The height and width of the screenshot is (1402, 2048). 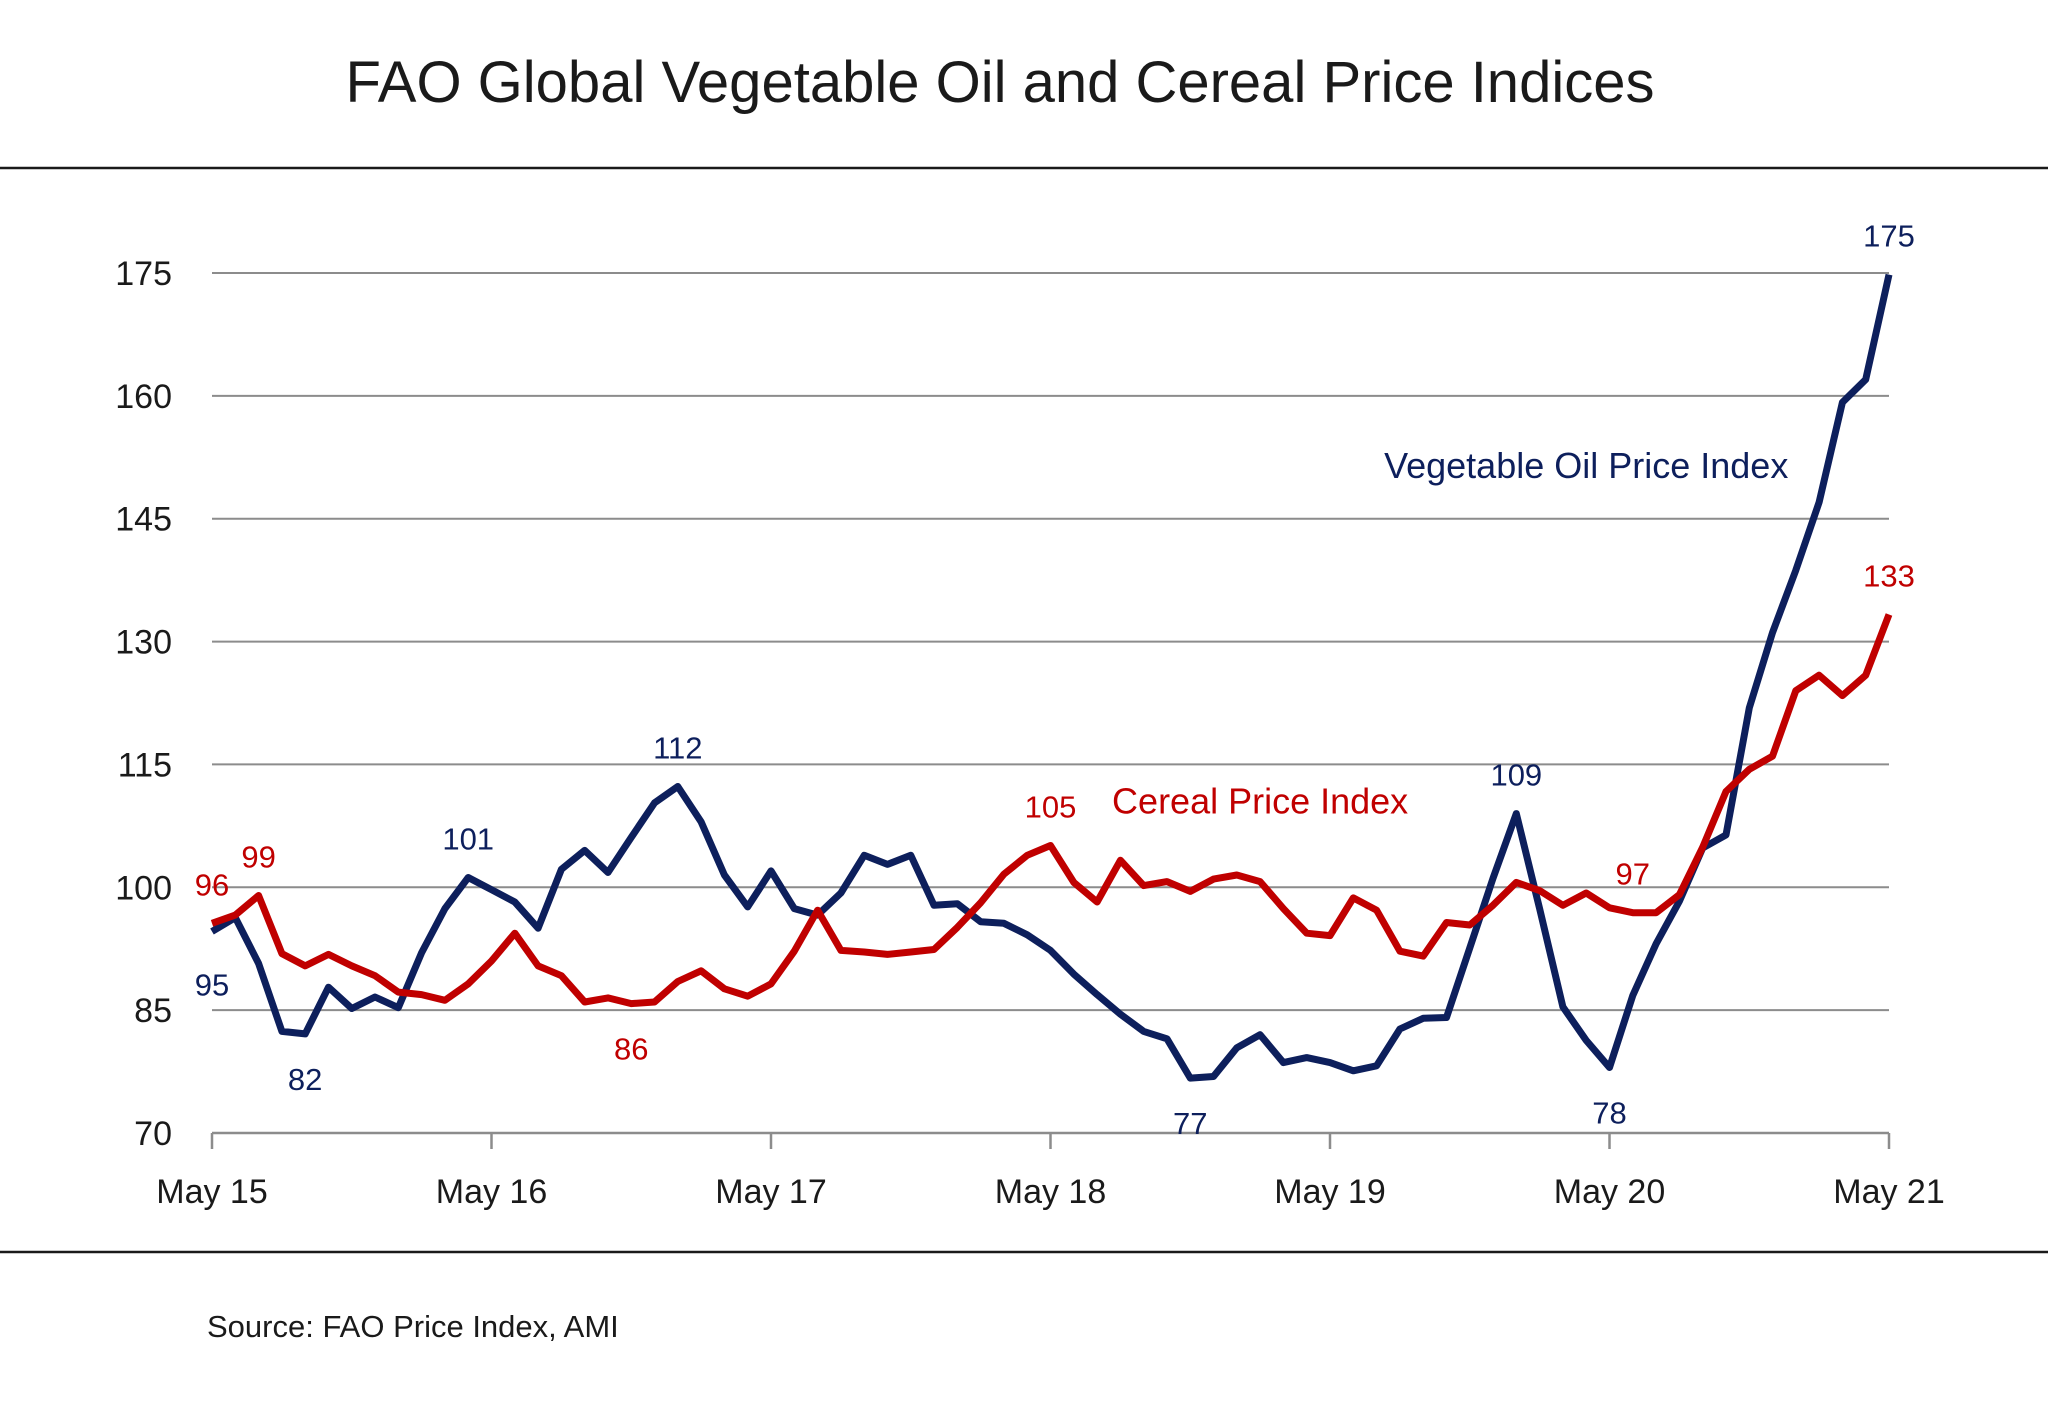 I want to click on y-tick-label: 130, so click(x=143, y=643).